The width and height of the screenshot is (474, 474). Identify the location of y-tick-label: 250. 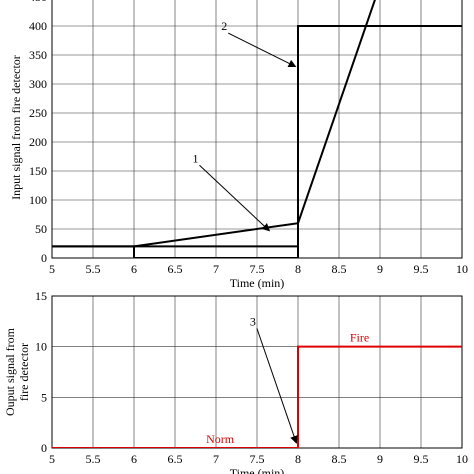
(38, 113).